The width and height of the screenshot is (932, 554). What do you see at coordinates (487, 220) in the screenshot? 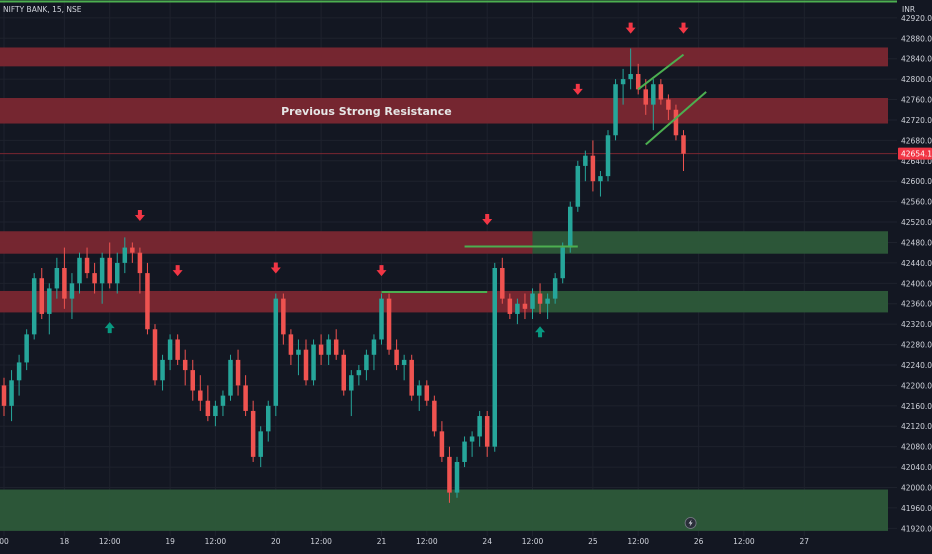
I see `down-arrow-icon` at bounding box center [487, 220].